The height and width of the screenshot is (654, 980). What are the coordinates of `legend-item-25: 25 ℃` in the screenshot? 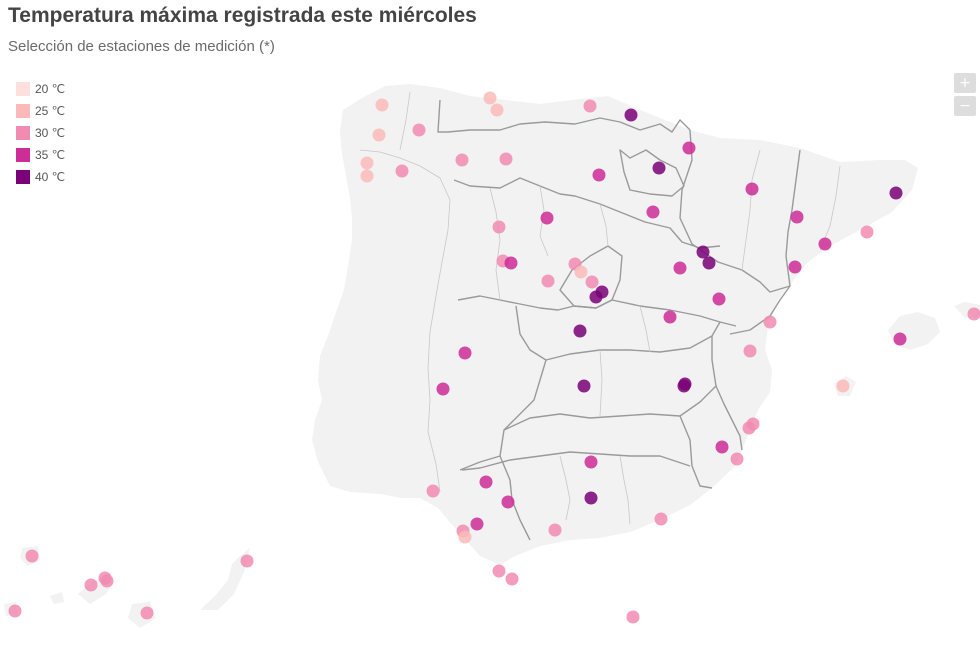 It's located at (40, 111).